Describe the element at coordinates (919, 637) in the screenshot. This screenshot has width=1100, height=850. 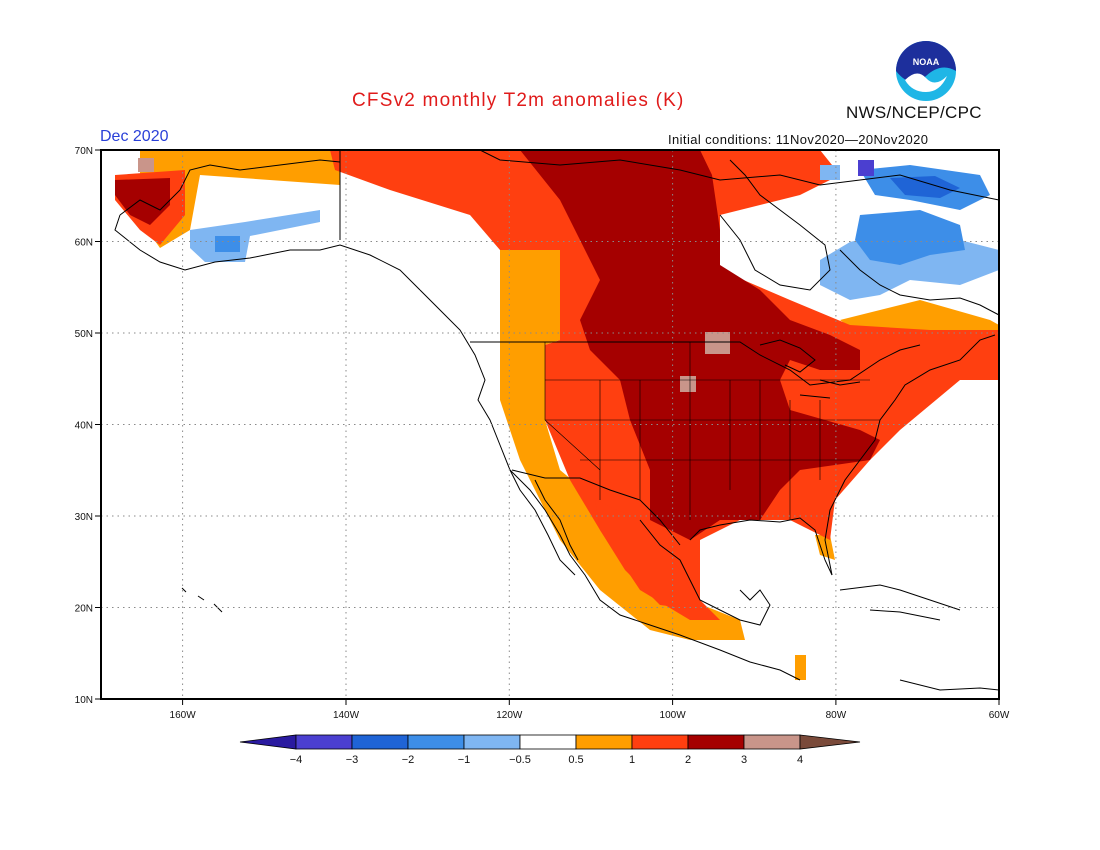
I see `coastline-caribbean` at that location.